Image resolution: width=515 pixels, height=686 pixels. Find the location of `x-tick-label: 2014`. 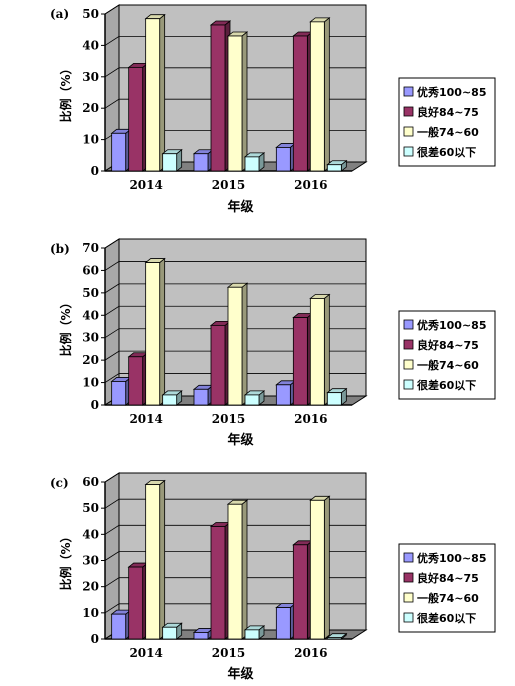

x-tick-label: 2014 is located at coordinates (145, 419).